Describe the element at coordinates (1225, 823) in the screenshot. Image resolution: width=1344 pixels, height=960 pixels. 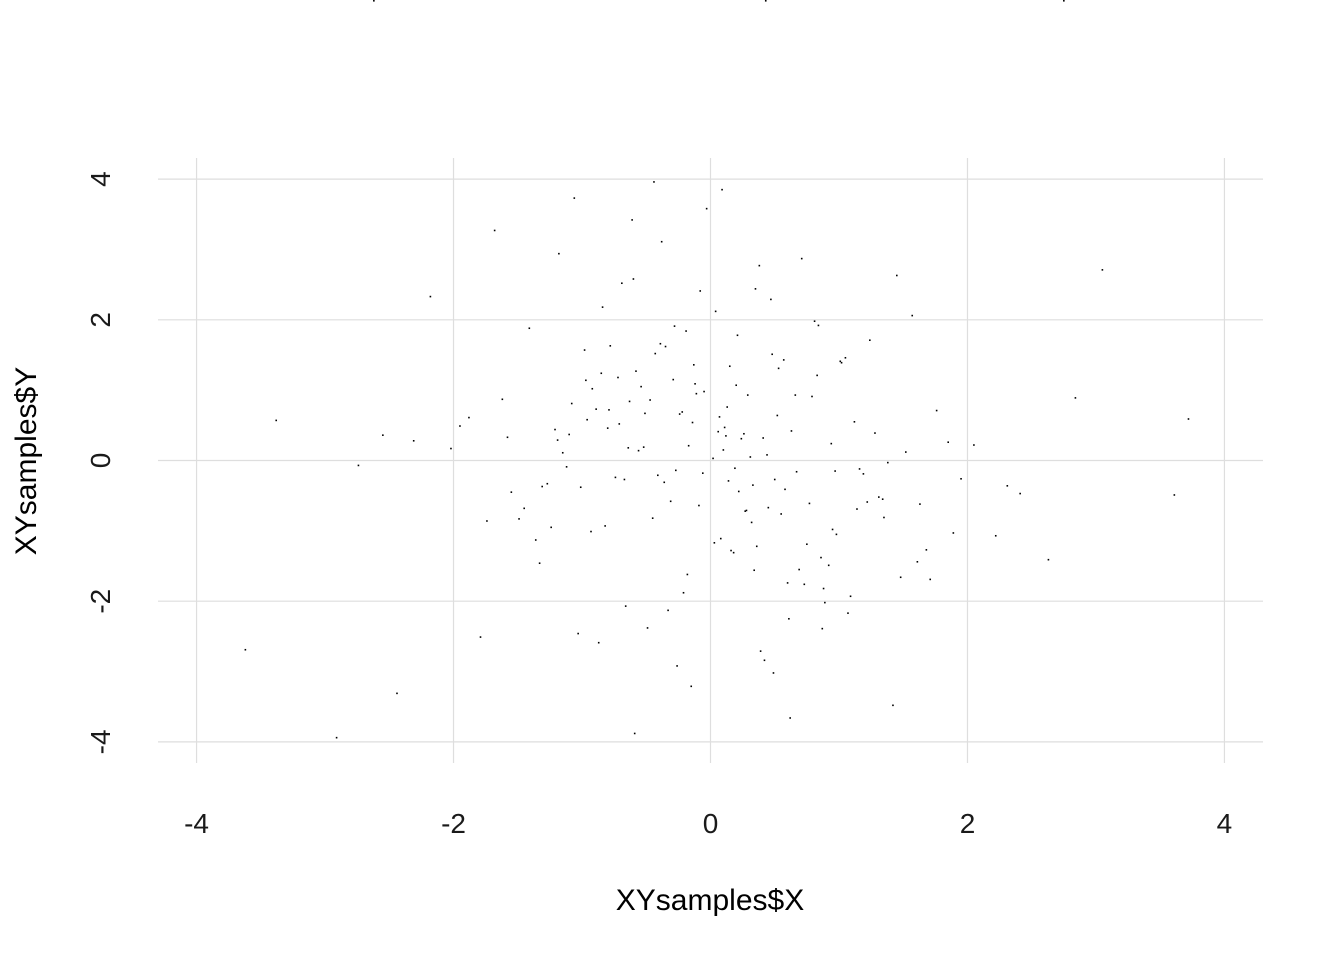
I see `x-tick-label: 4` at that location.